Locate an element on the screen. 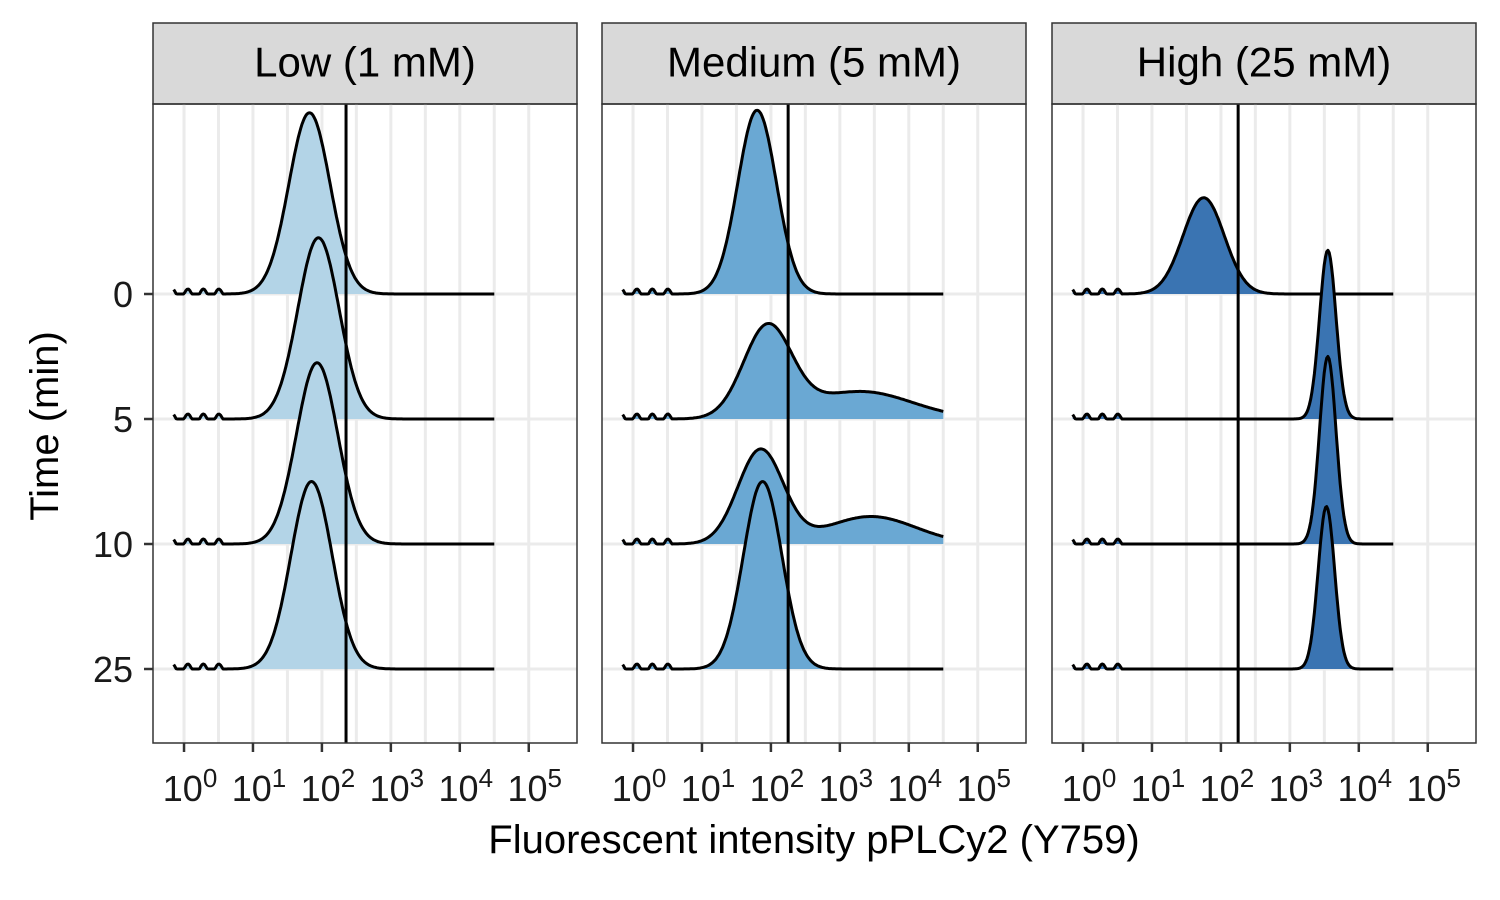 This screenshot has width=1500, height=900. facet-strip-label: Low (1 mM) is located at coordinates (365, 62).